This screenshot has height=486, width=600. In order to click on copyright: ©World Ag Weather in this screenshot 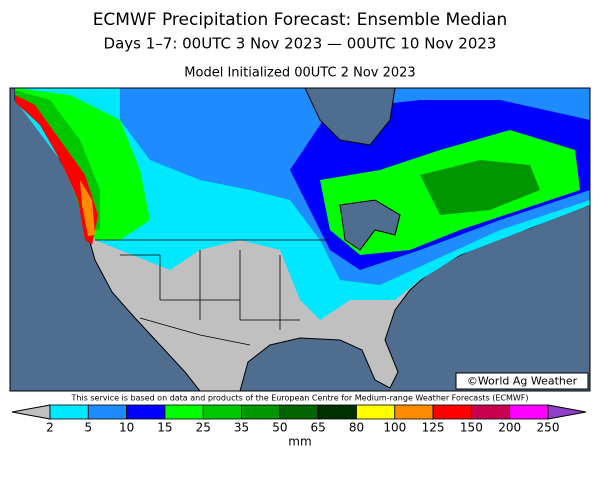, I will do `click(522, 381)`.